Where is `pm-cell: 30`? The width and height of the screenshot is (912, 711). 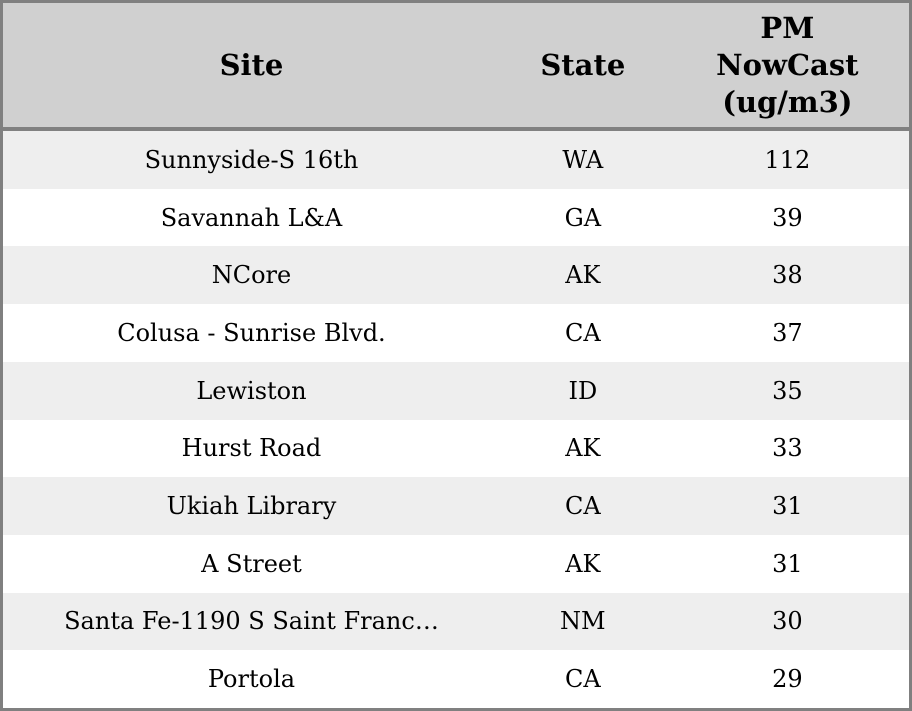 pm-cell: 30 is located at coordinates (787, 621).